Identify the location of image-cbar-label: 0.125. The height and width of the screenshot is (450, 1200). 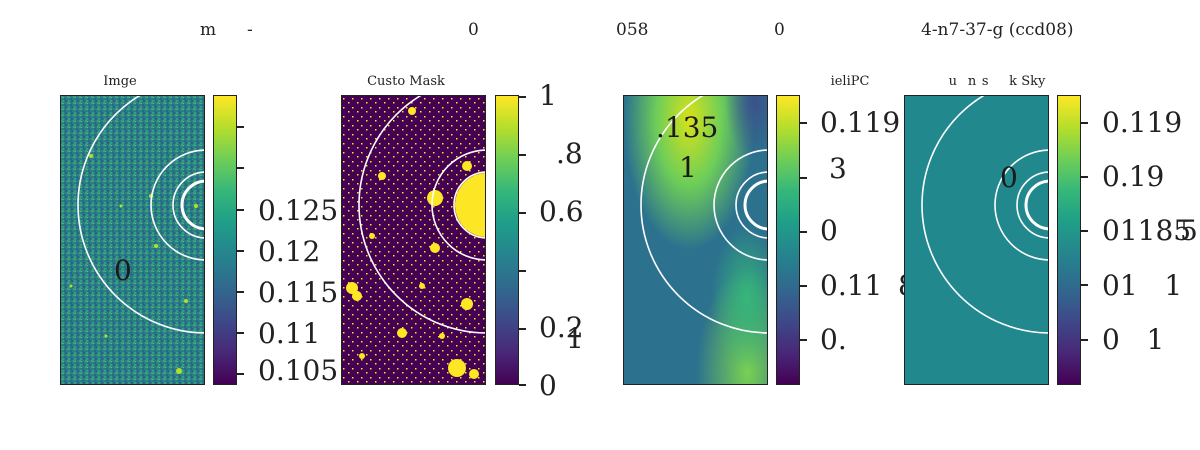
(298, 210).